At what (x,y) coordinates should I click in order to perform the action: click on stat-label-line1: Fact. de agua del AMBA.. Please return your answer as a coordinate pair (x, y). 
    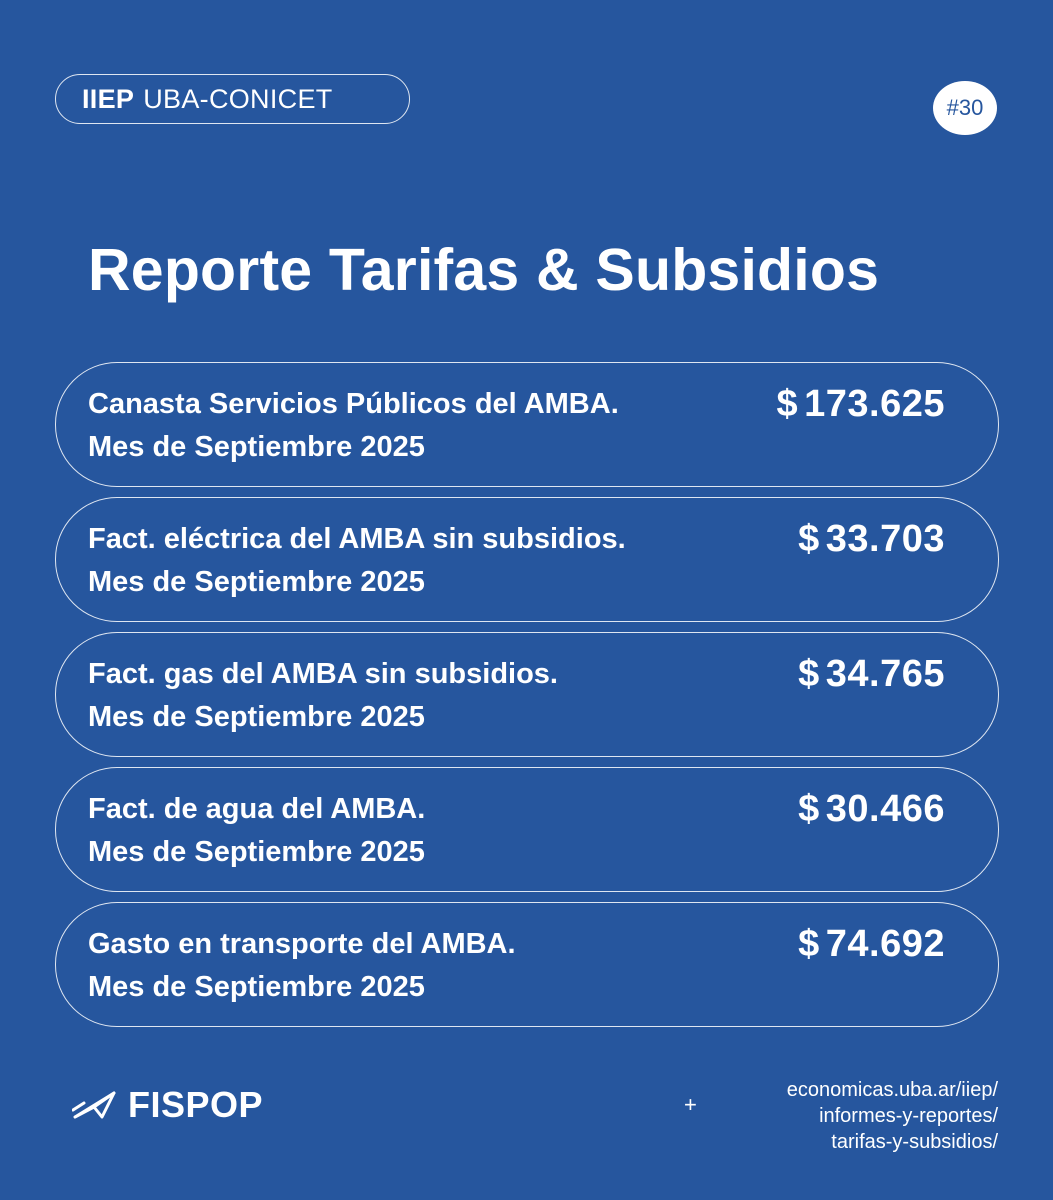
    Looking at the image, I should click on (257, 809).